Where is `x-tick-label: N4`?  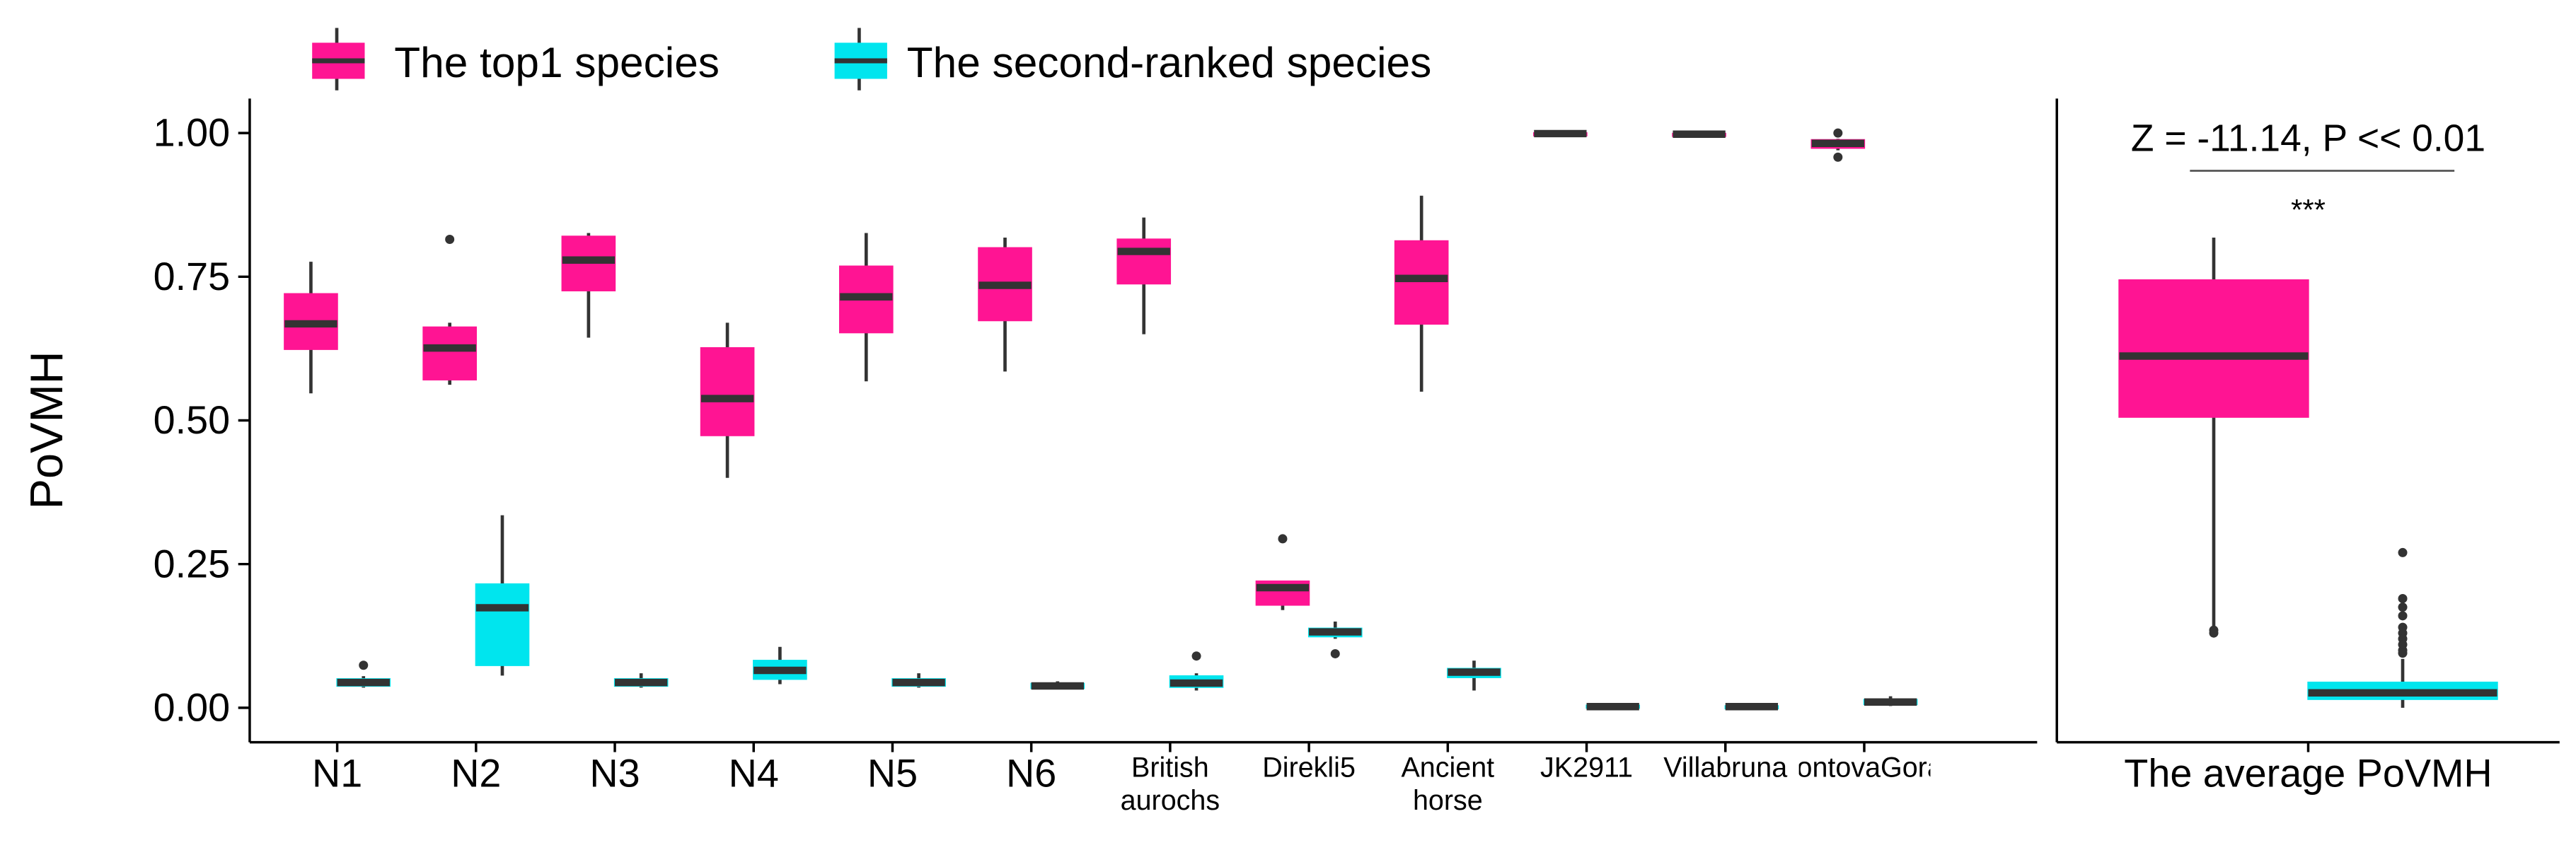
x-tick-label: N4 is located at coordinates (753, 801).